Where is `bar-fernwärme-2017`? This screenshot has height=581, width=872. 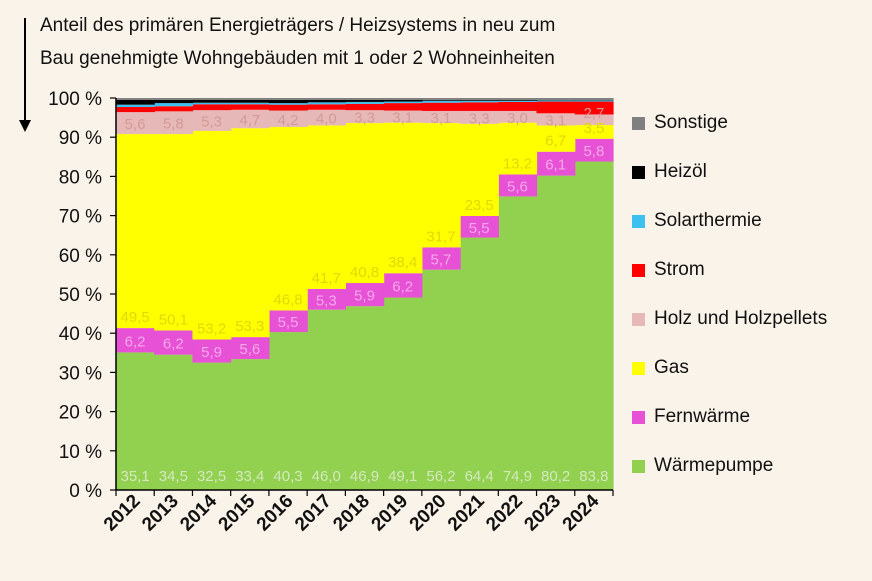
bar-fernwärme-2017 is located at coordinates (326, 299).